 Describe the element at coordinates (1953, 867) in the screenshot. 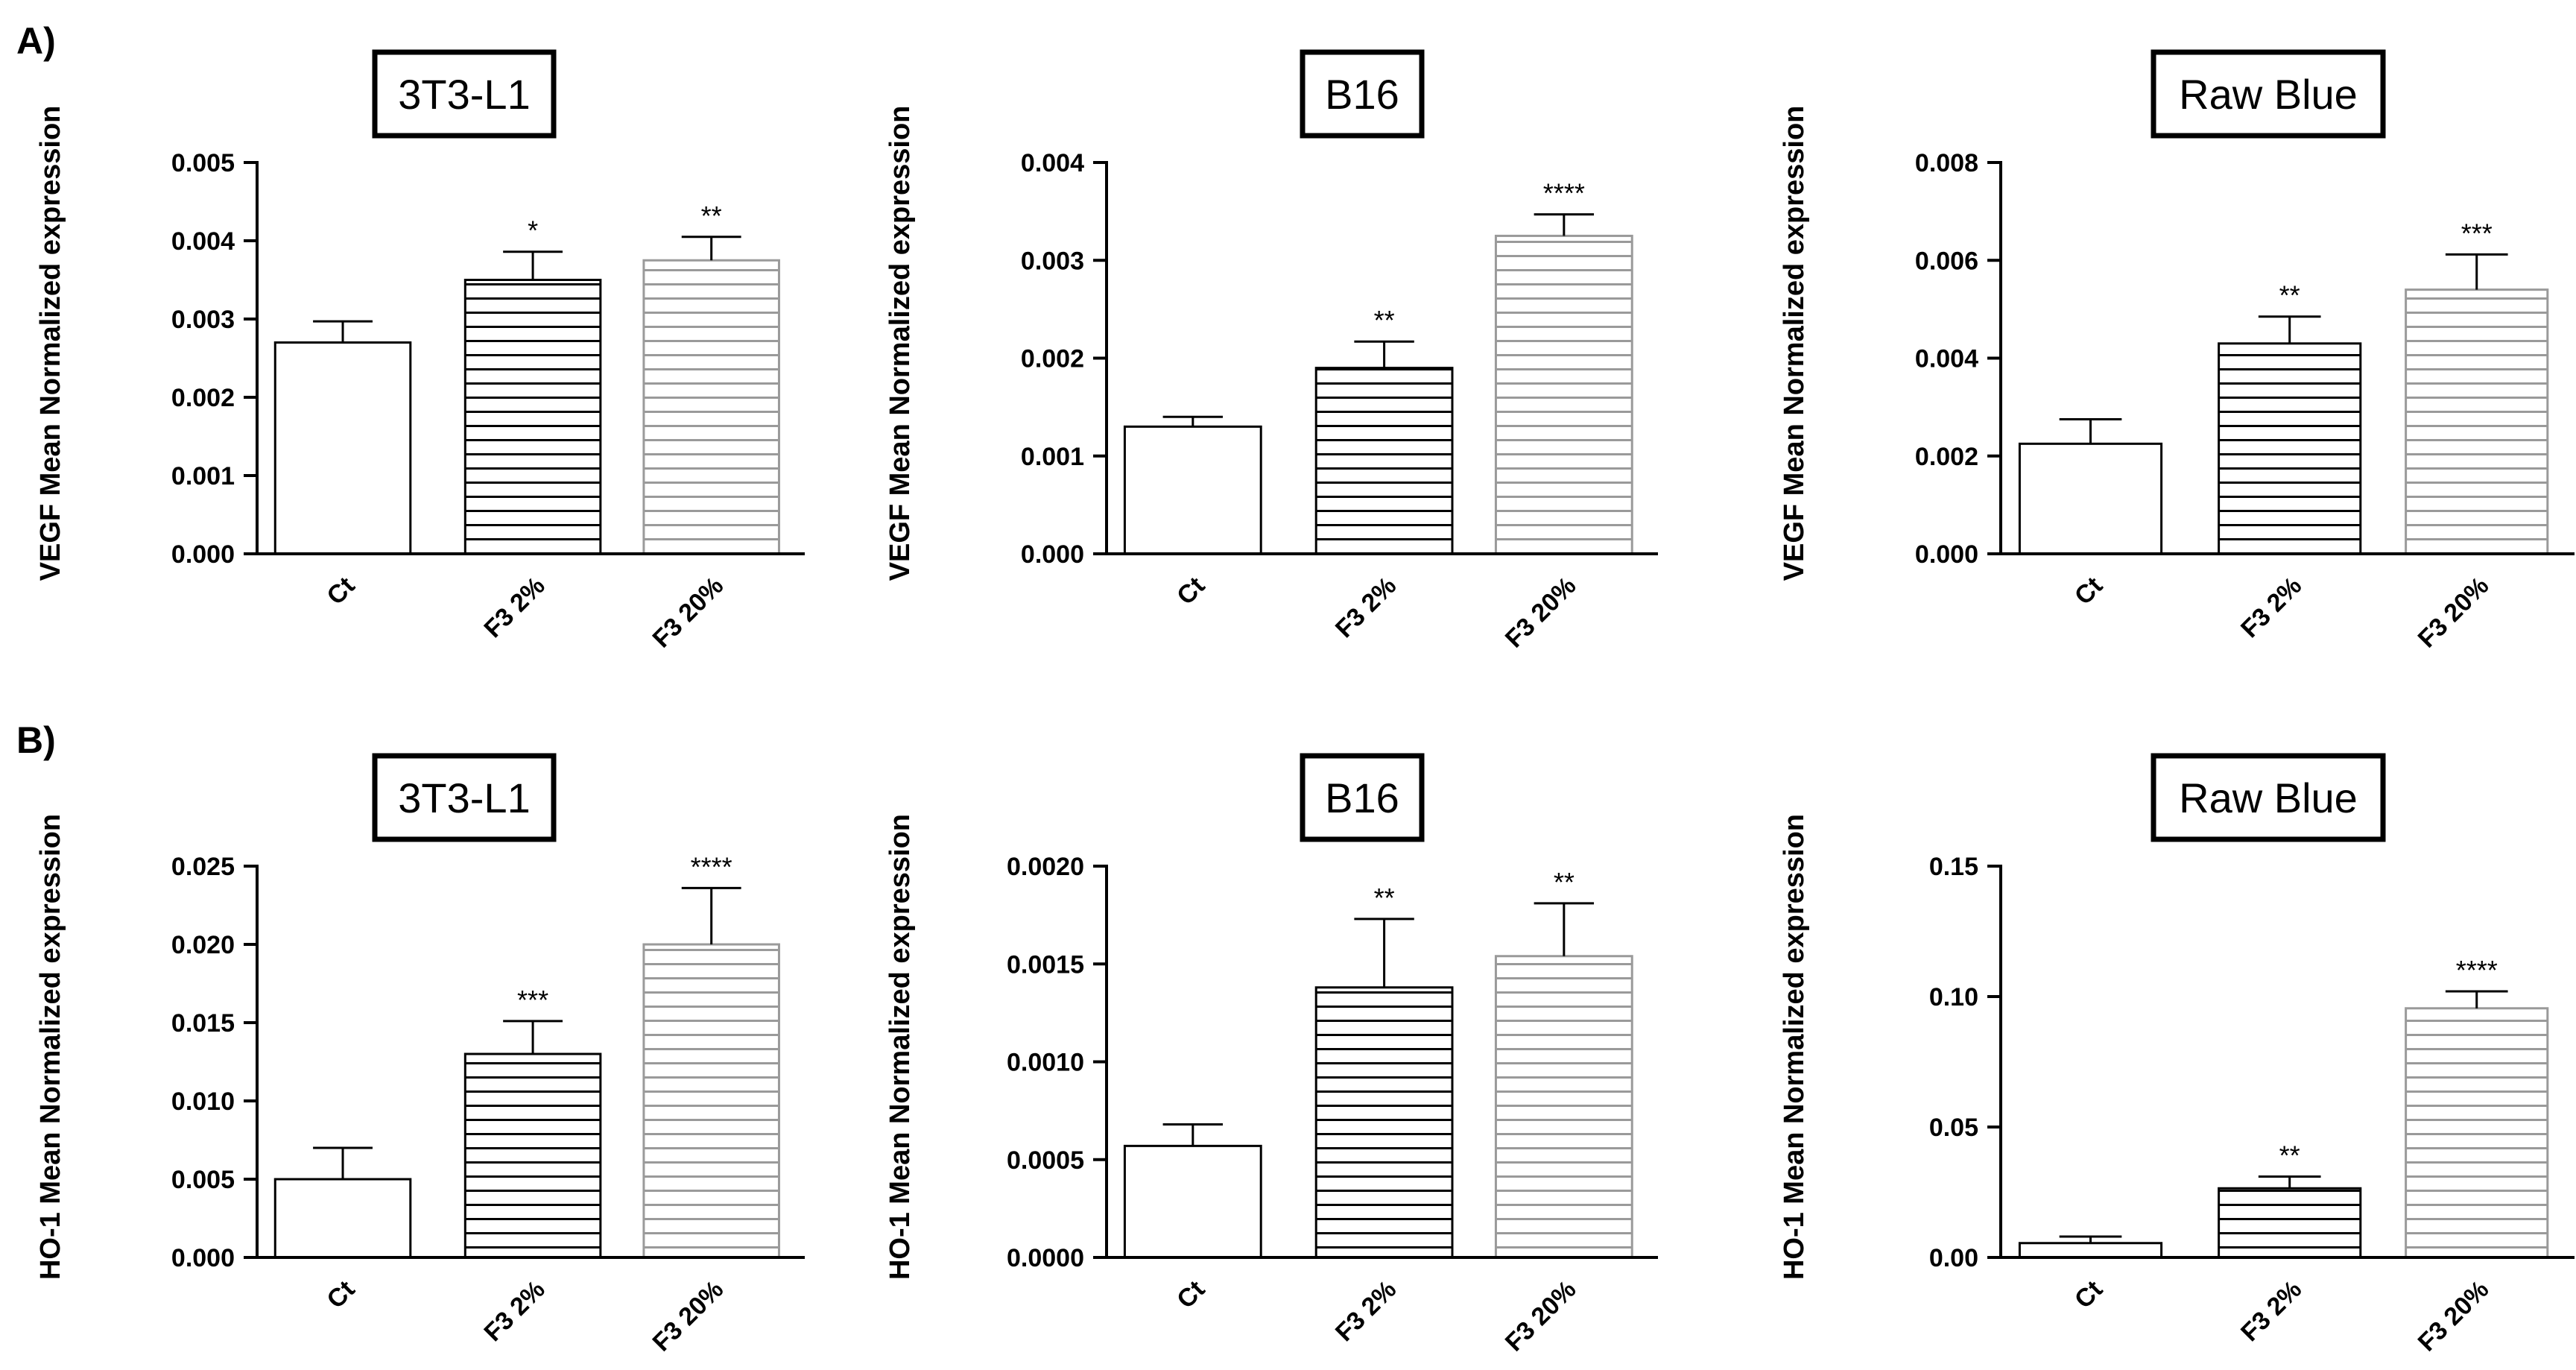

I see `y-tick-label: 0.15` at that location.